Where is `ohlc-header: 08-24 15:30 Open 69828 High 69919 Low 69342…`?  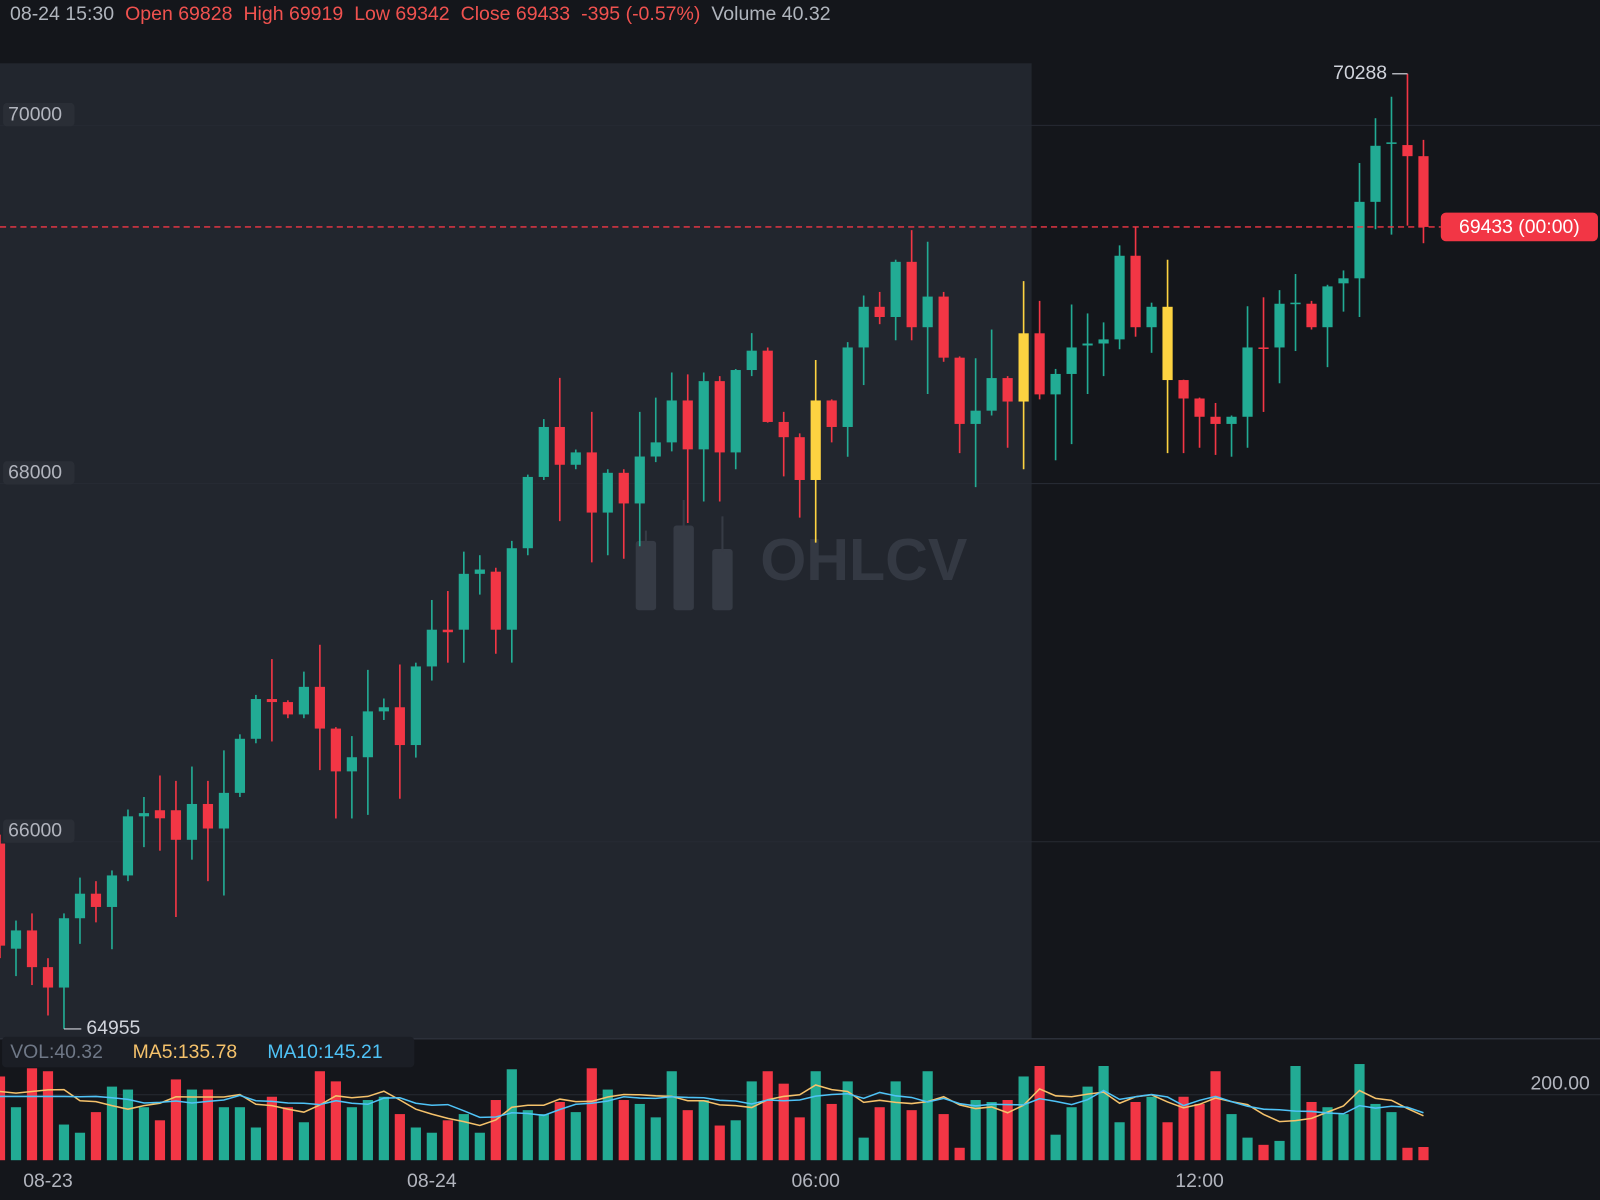
ohlc-header: 08-24 15:30 Open 69828 High 69919 Low 69342… is located at coordinates (426, 14).